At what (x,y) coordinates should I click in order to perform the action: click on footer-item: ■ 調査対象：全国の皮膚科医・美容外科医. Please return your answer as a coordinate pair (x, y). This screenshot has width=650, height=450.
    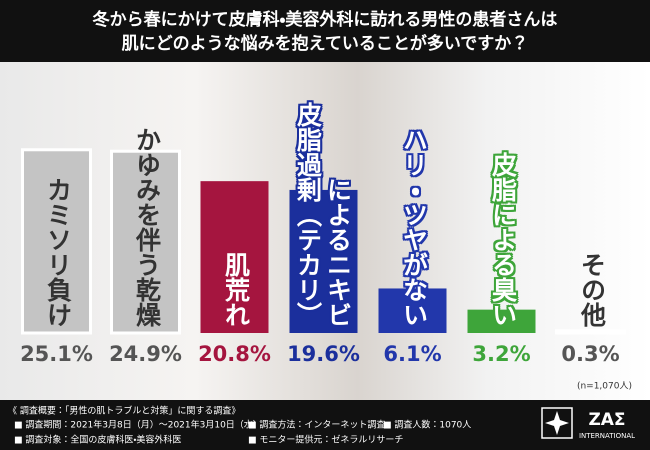
    Looking at the image, I should click on (97, 440).